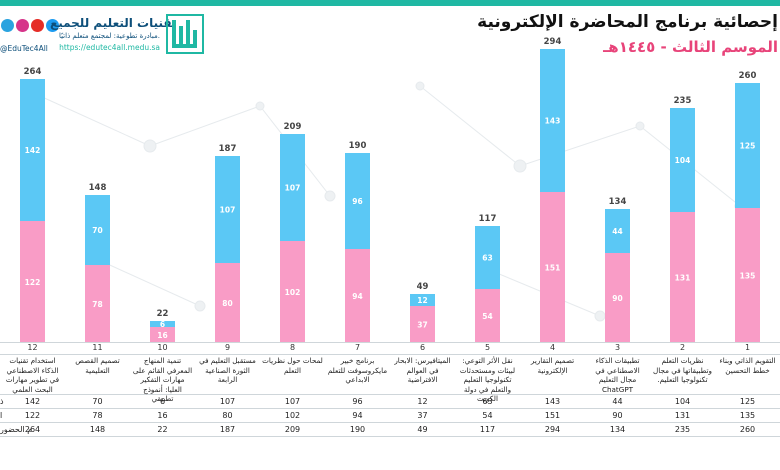 This screenshot has height=470, width=780. What do you see at coordinates (390, 3) in the screenshot?
I see `top-accent-bar` at bounding box center [390, 3].